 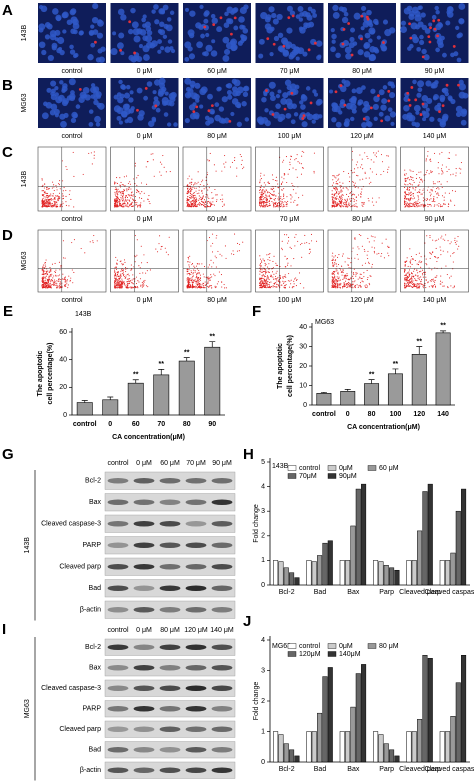 What do you see at coordinates (305, 405) in the screenshot?
I see `y-tick-label: 0` at bounding box center [305, 405].